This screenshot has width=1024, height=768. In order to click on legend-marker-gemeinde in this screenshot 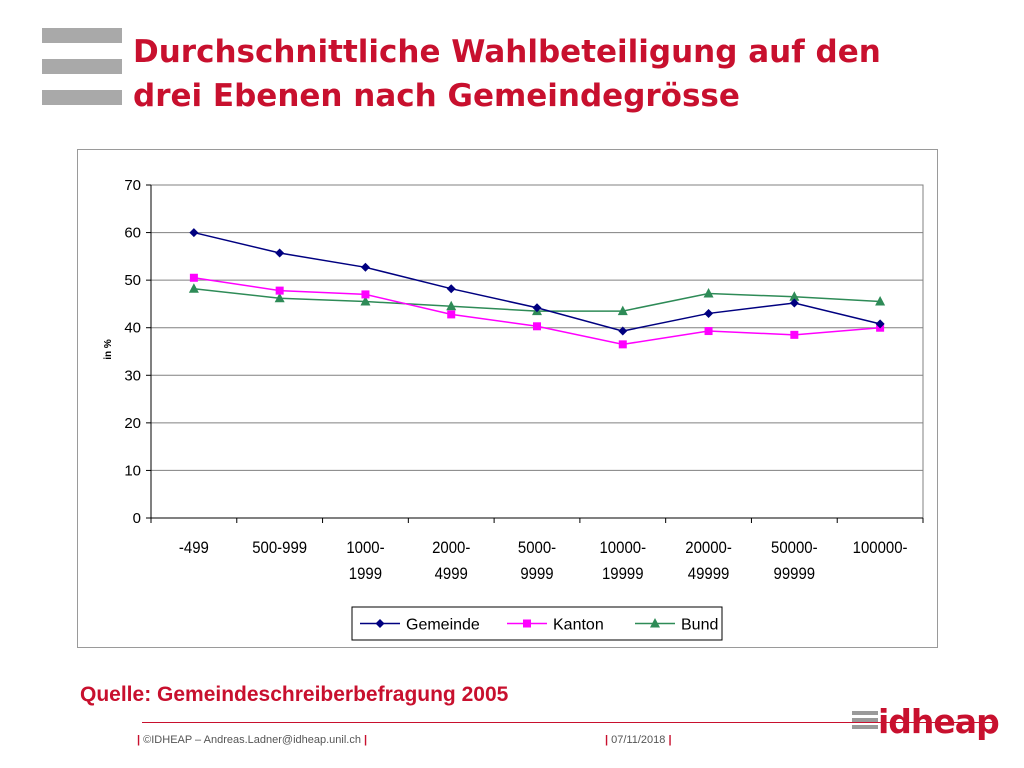, I will do `click(380, 623)`.